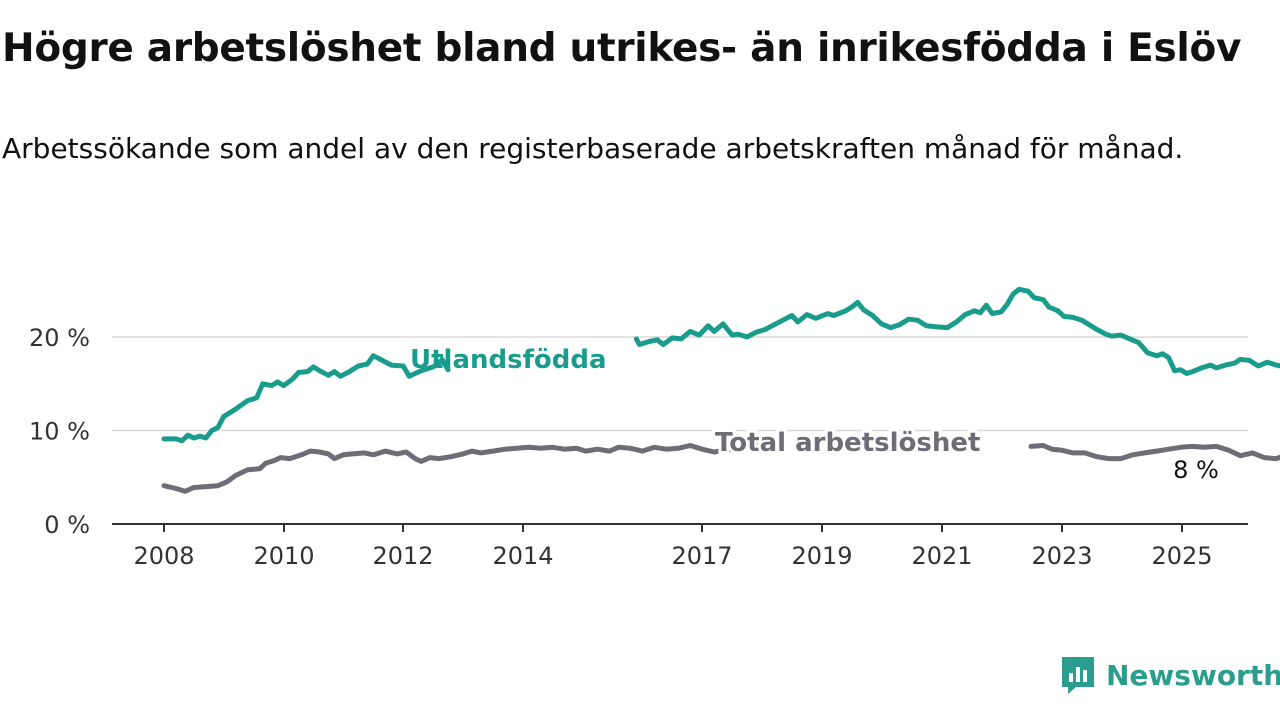 The image size is (1280, 720). I want to click on x-tick-label: 2021, so click(941, 556).